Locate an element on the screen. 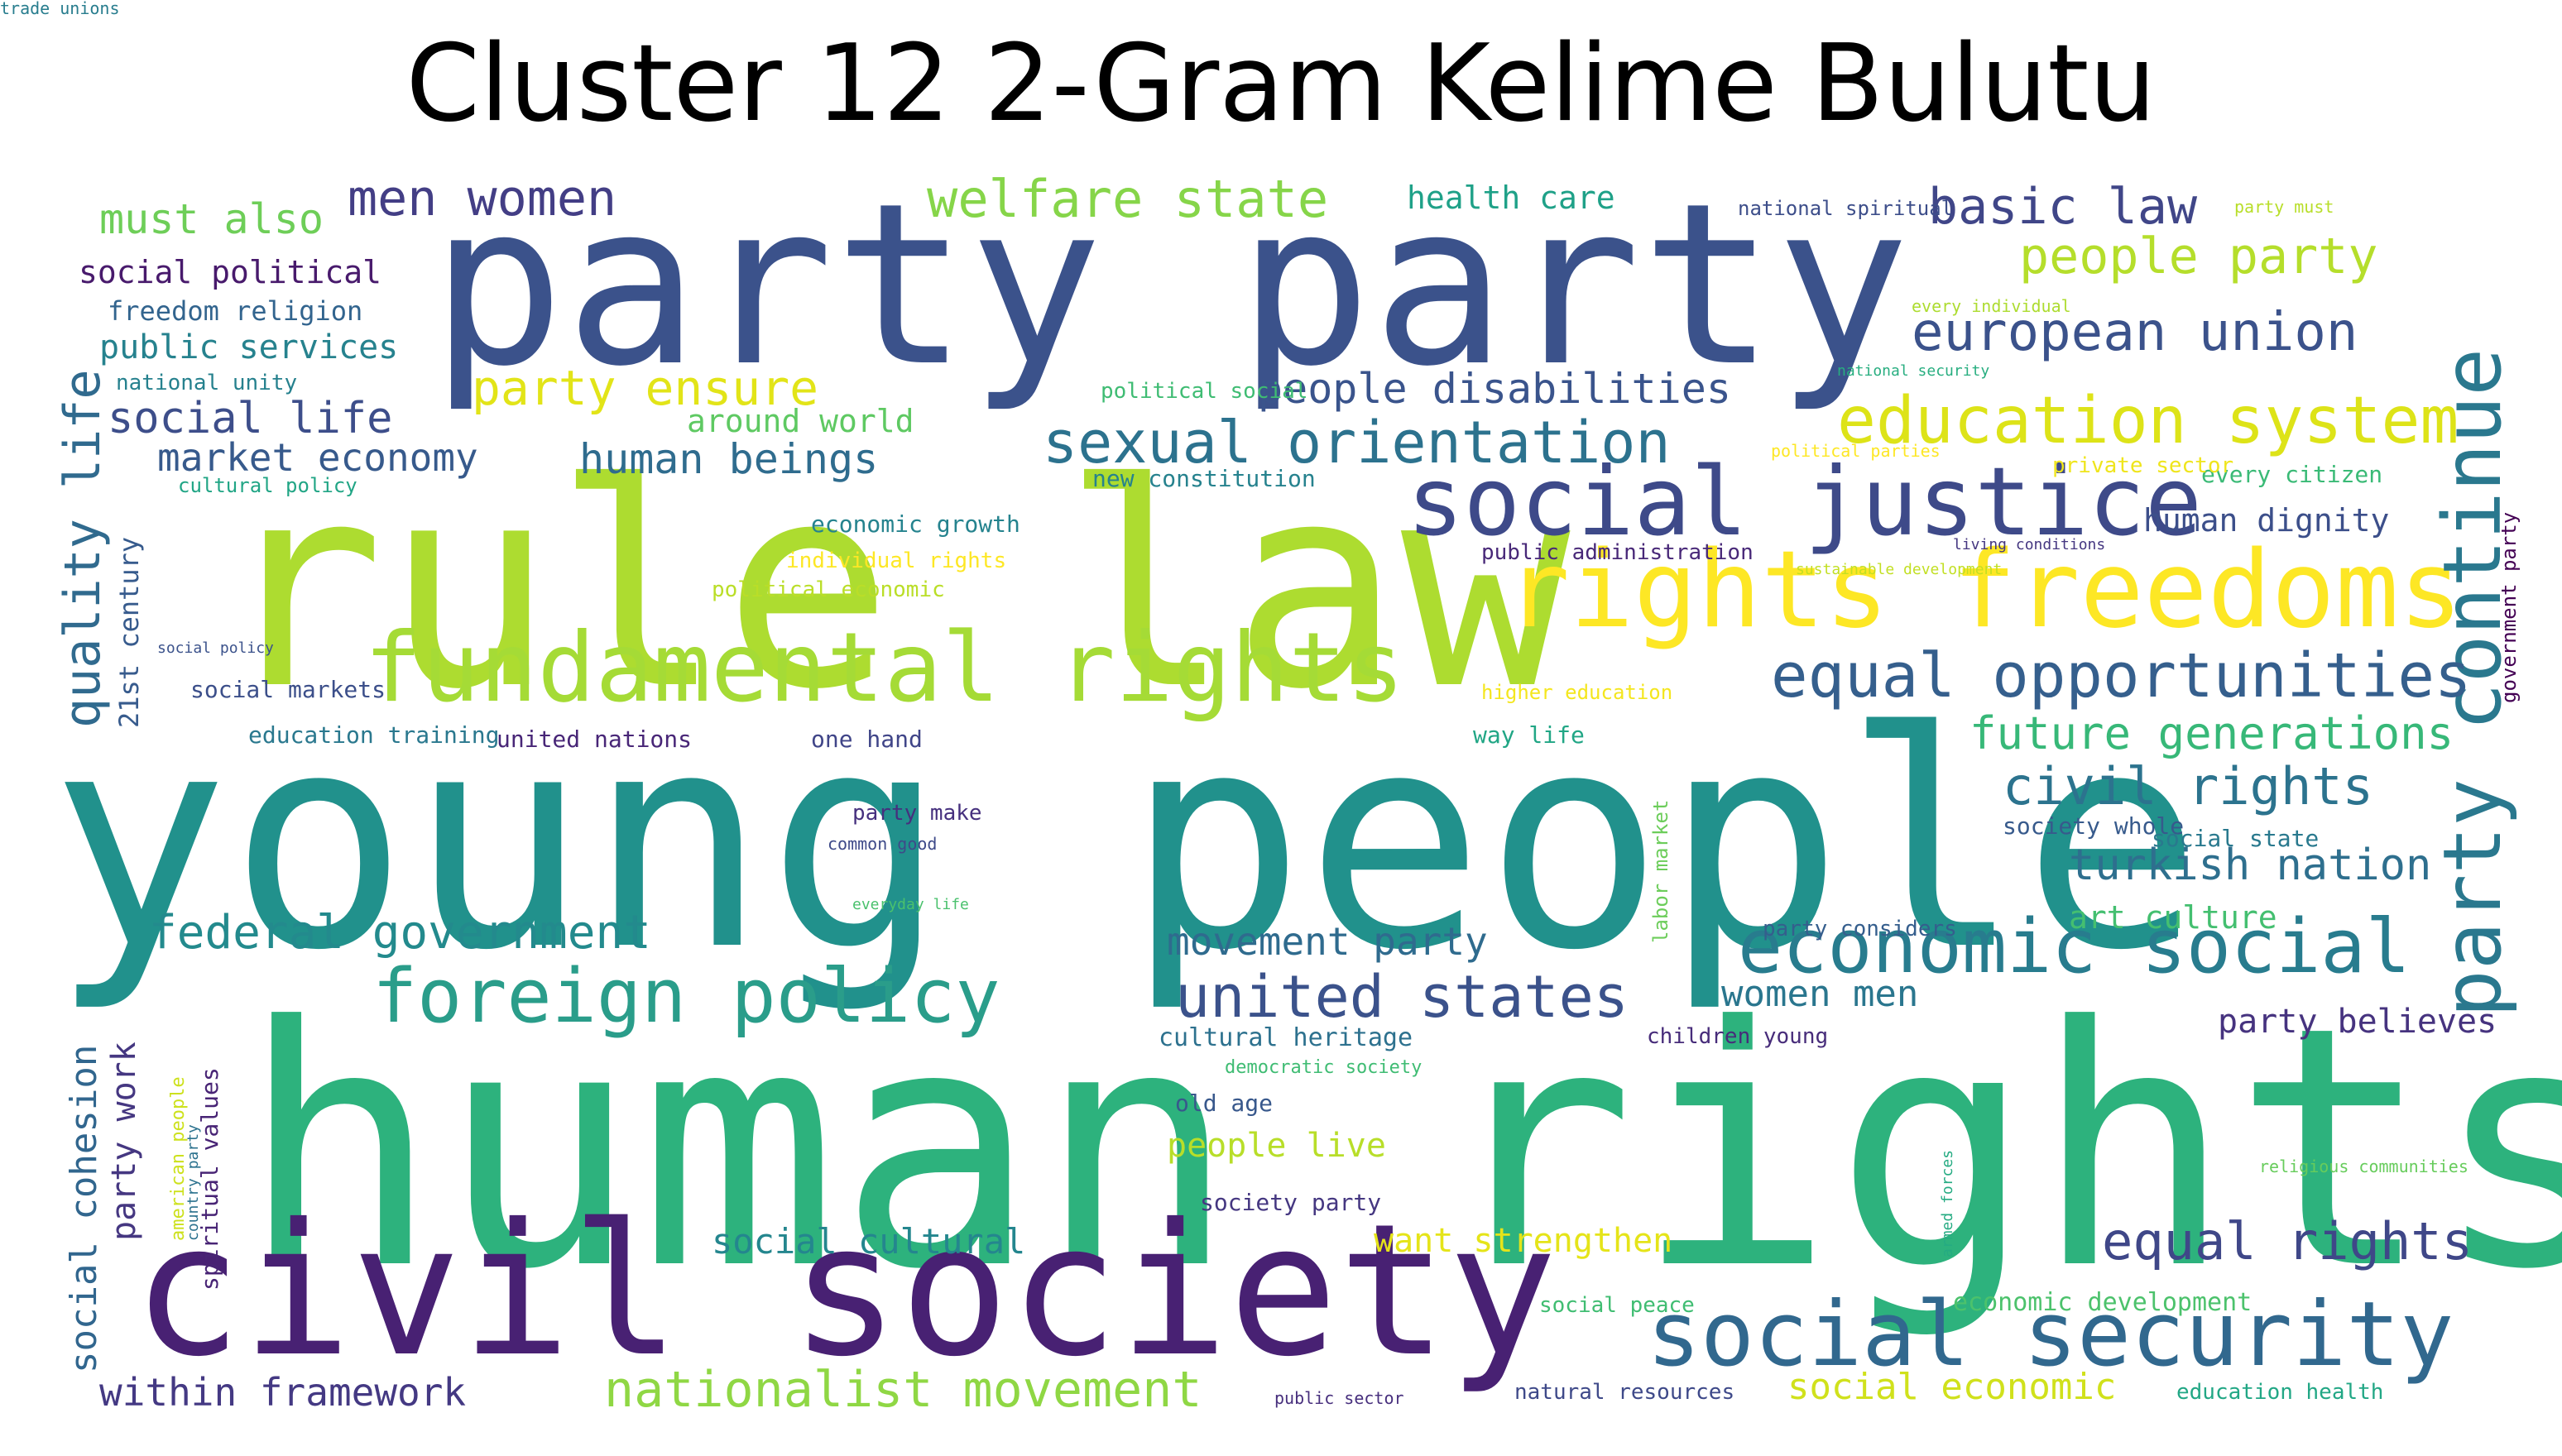 This screenshot has width=2562, height=1456. word-70: new constitution is located at coordinates (1204, 478).